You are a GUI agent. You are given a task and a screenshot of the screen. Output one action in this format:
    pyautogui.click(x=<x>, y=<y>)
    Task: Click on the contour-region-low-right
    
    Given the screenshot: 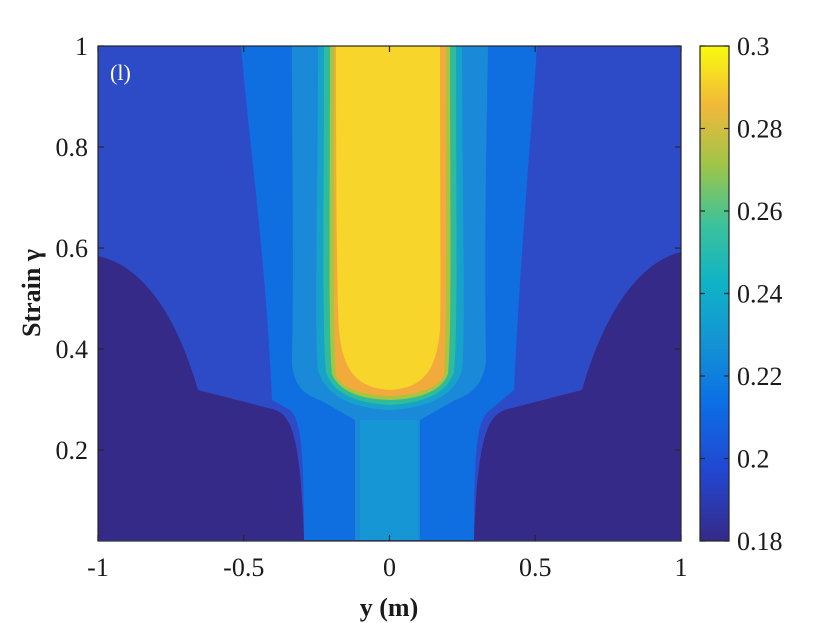 What is the action you would take?
    pyautogui.click(x=577, y=396)
    